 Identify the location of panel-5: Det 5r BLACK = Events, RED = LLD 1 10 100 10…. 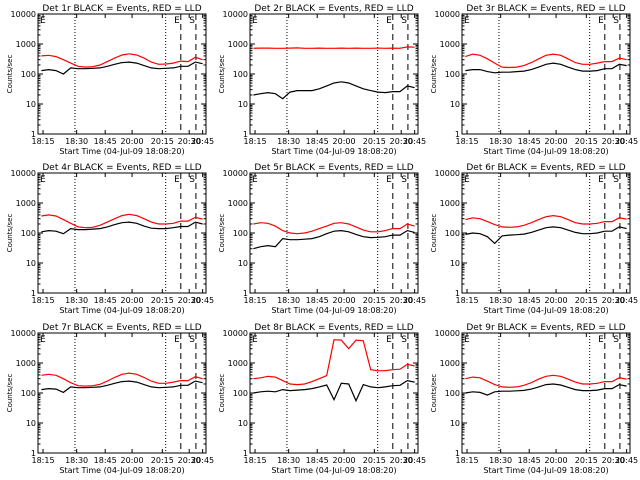
(322, 239).